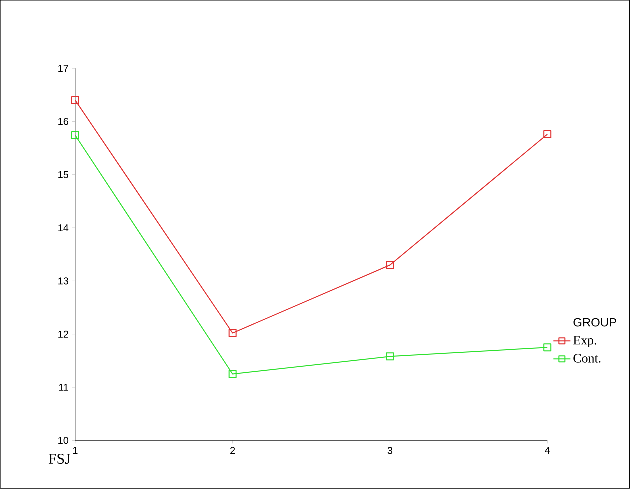 The image size is (630, 489). I want to click on x-tick-label: 1, so click(75, 450).